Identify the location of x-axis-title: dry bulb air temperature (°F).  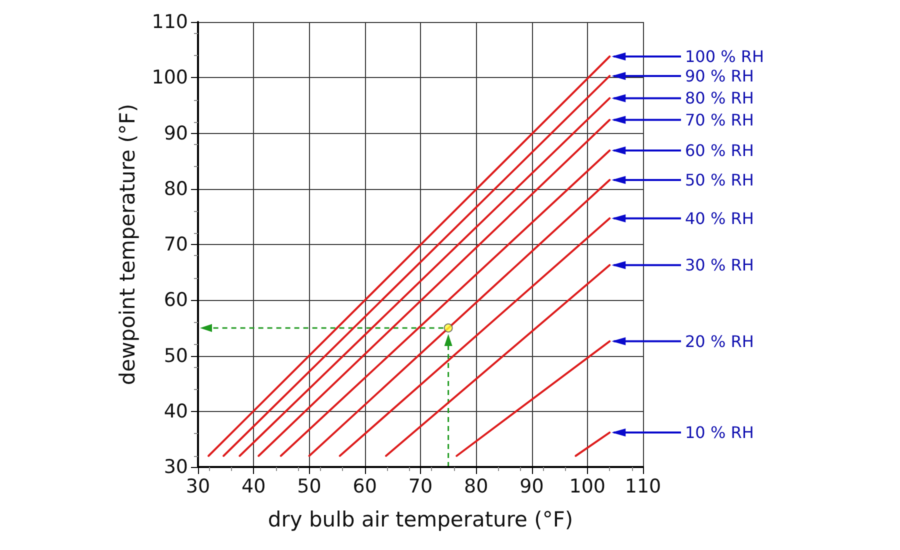
(421, 520).